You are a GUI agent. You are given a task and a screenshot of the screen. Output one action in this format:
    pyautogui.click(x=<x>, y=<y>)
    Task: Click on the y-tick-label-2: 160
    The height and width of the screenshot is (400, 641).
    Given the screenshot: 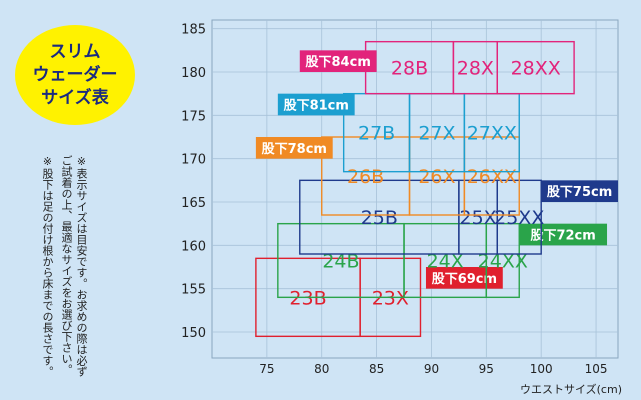 What is the action you would take?
    pyautogui.click(x=193, y=246)
    